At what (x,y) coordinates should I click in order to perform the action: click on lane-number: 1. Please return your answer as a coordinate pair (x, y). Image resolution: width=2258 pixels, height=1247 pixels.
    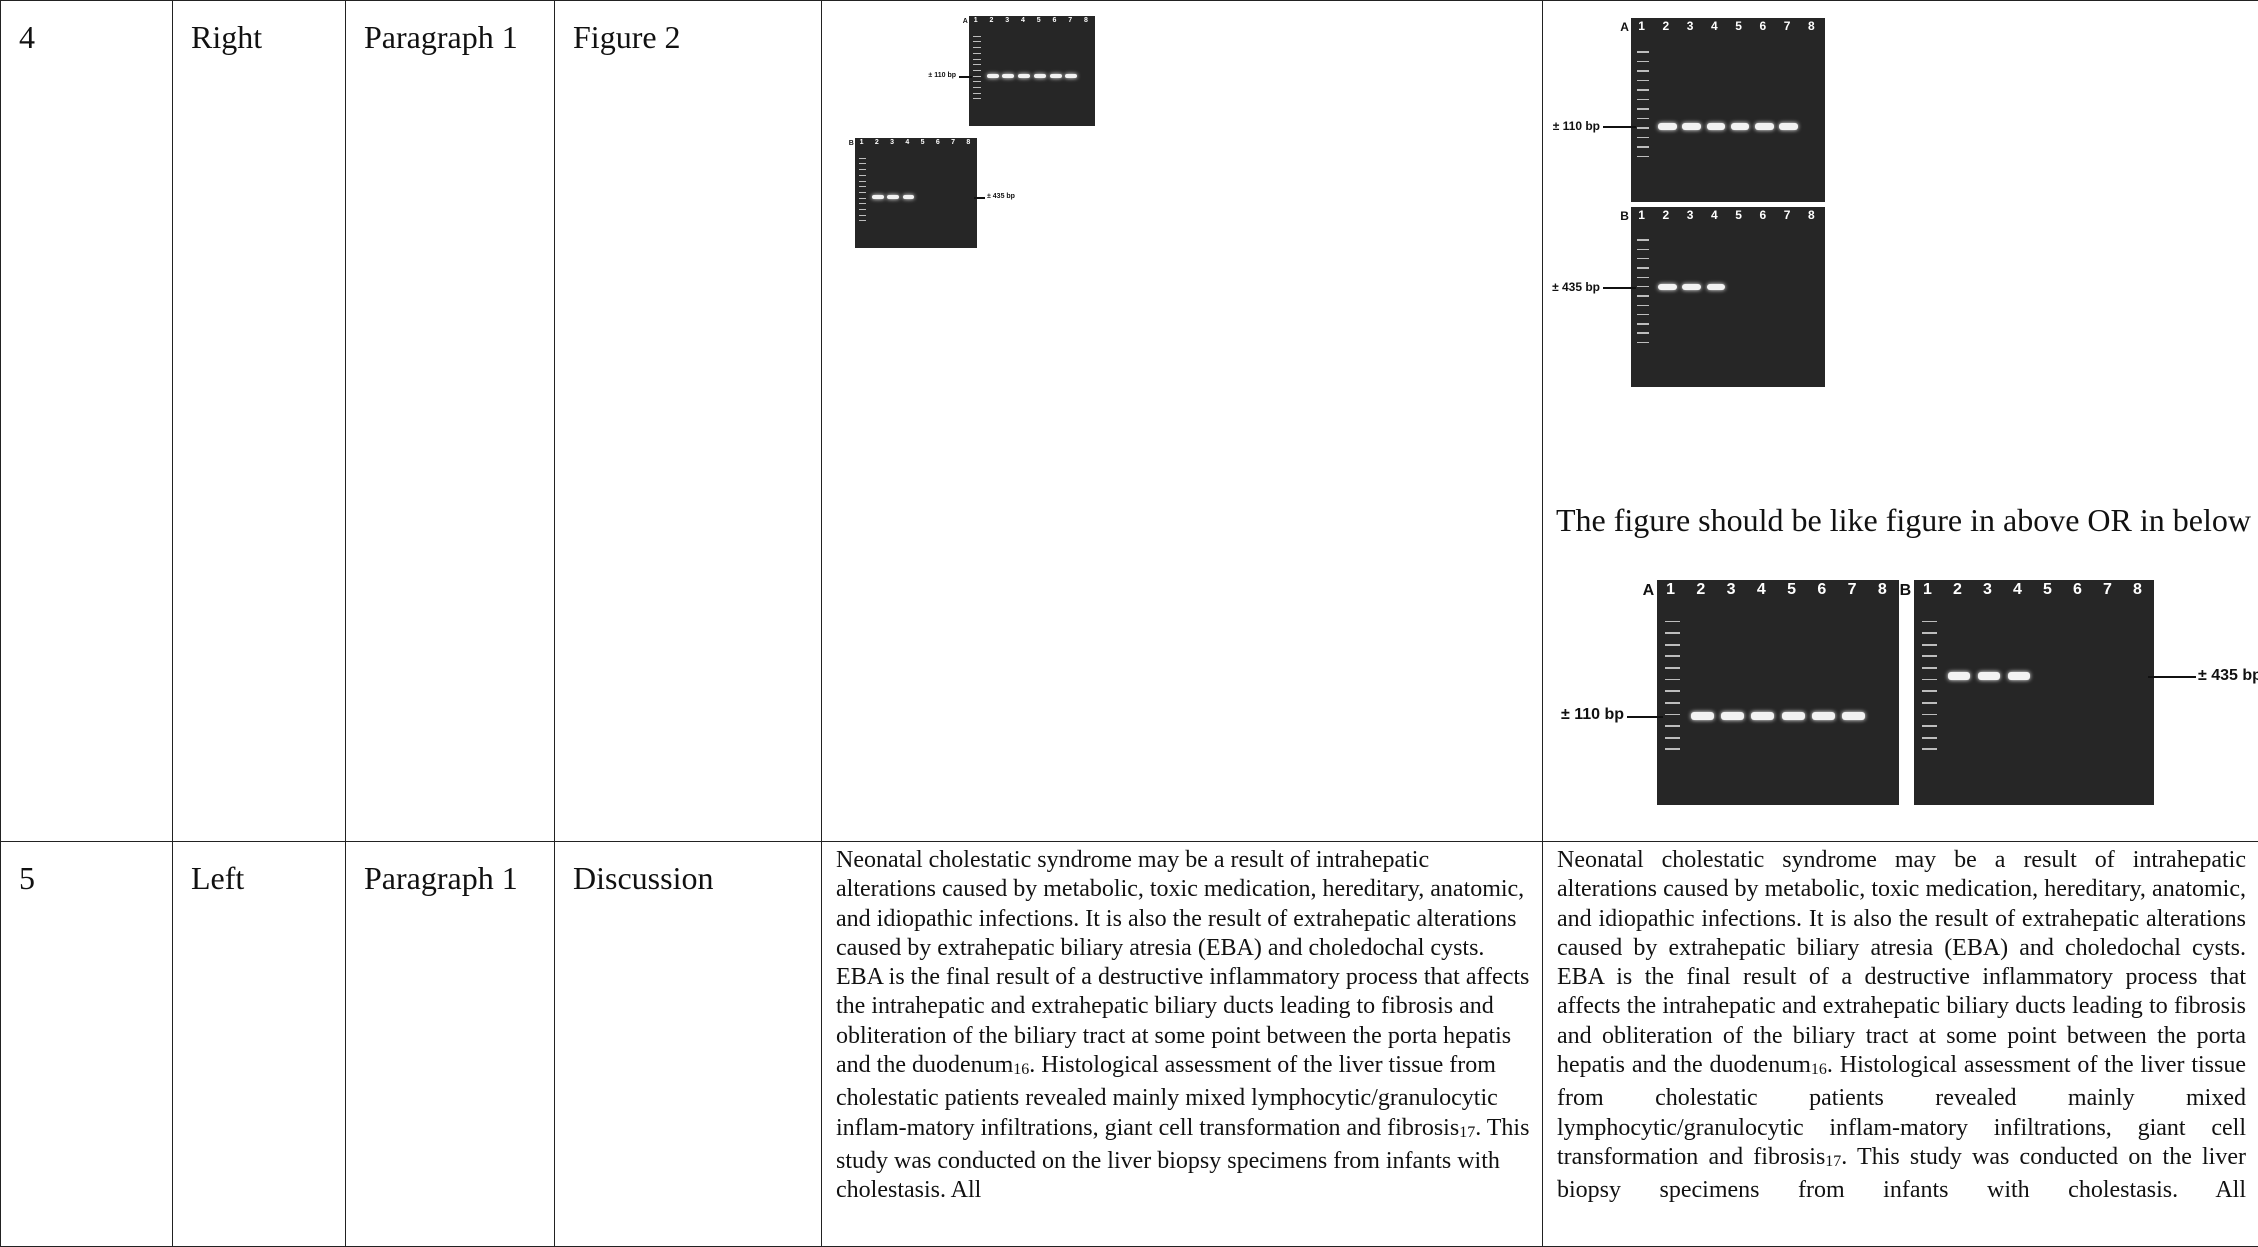
    Looking at the image, I should click on (1641, 215).